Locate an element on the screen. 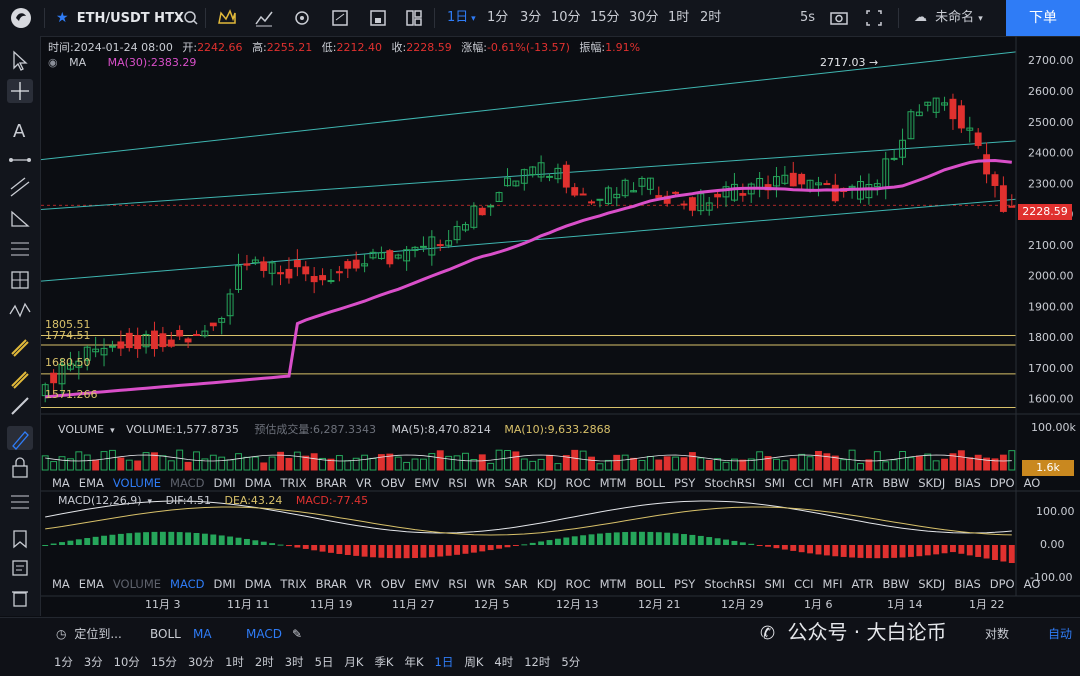 The image size is (1080, 676). ma-legend-name: MA is located at coordinates (78, 62).